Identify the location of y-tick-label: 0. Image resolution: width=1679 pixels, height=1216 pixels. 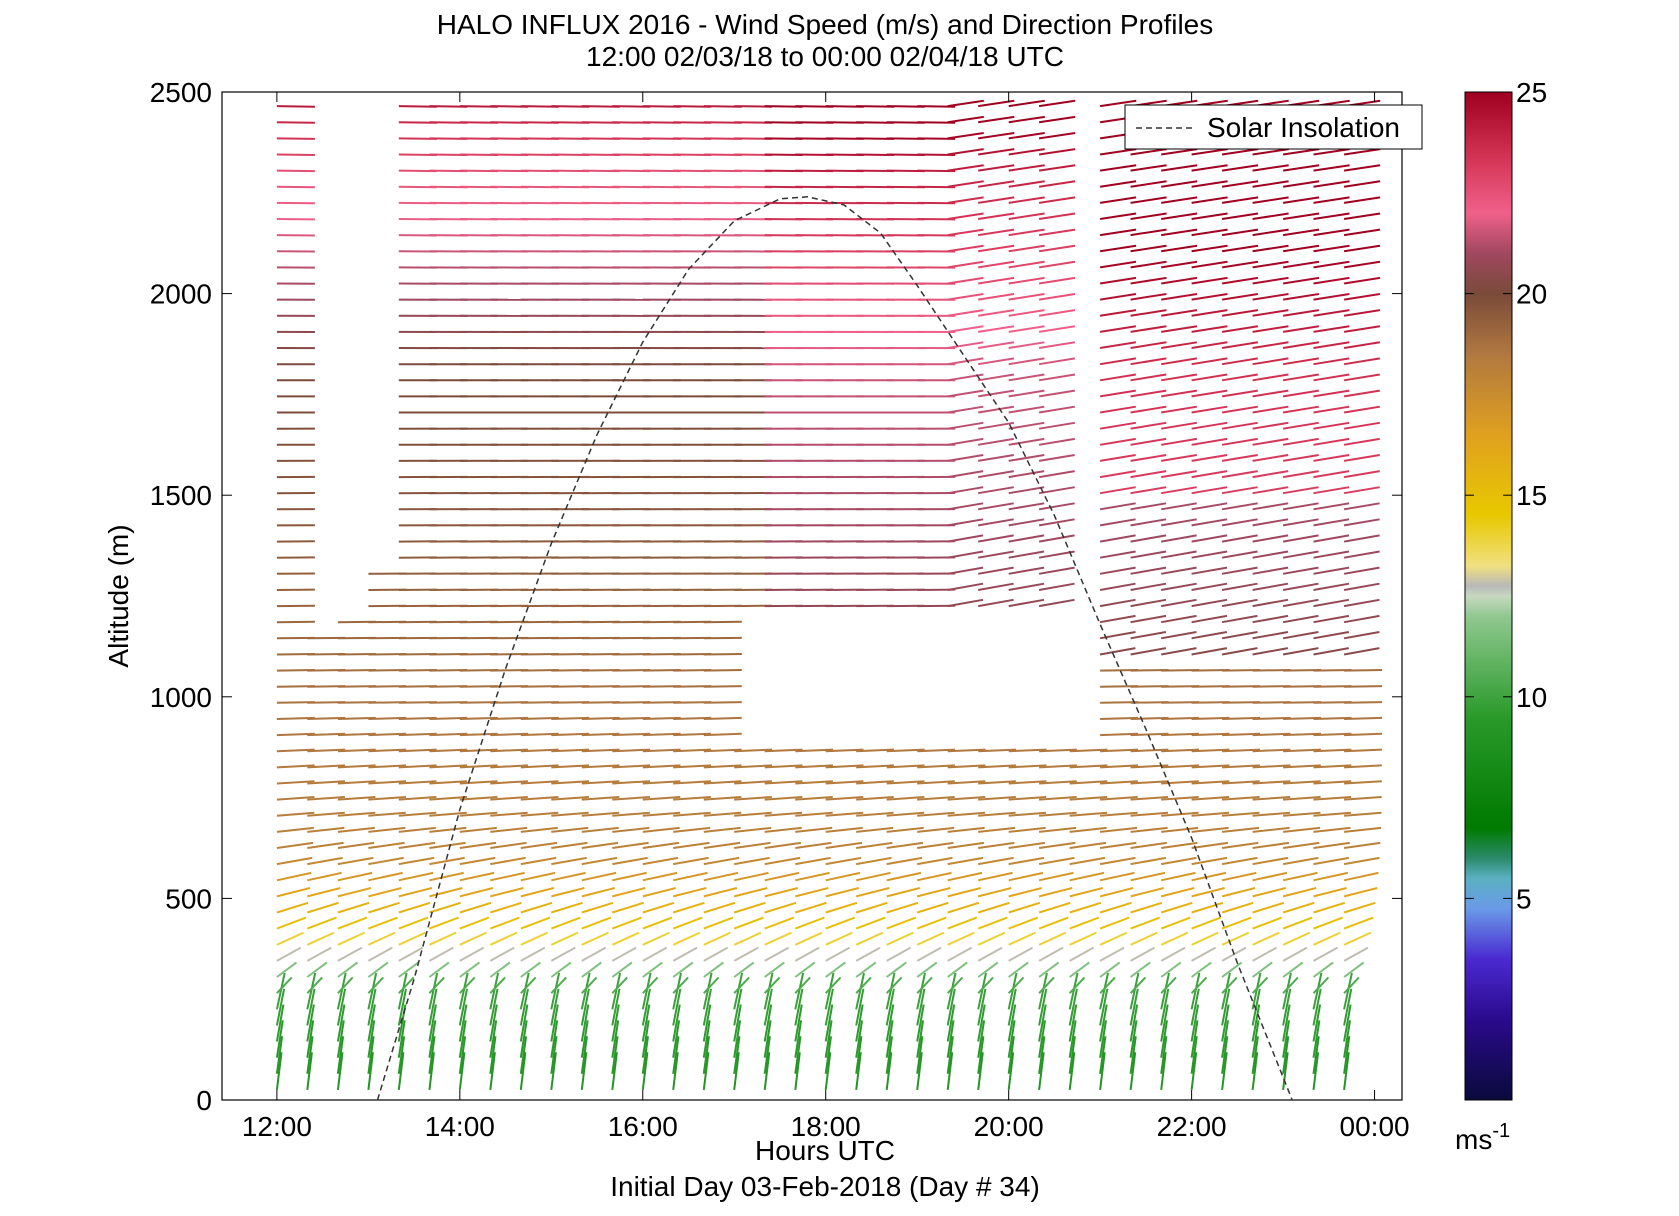
(204, 1100).